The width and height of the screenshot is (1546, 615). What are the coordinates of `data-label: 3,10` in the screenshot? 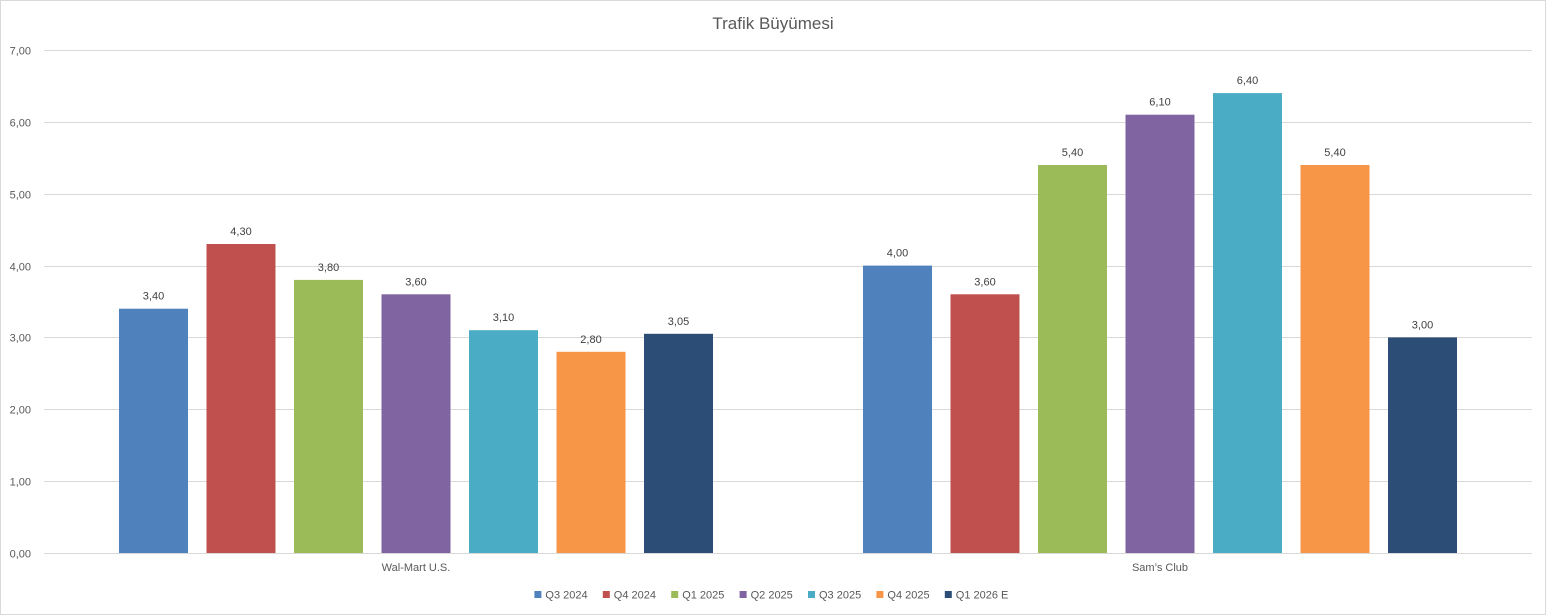 It's located at (503, 318).